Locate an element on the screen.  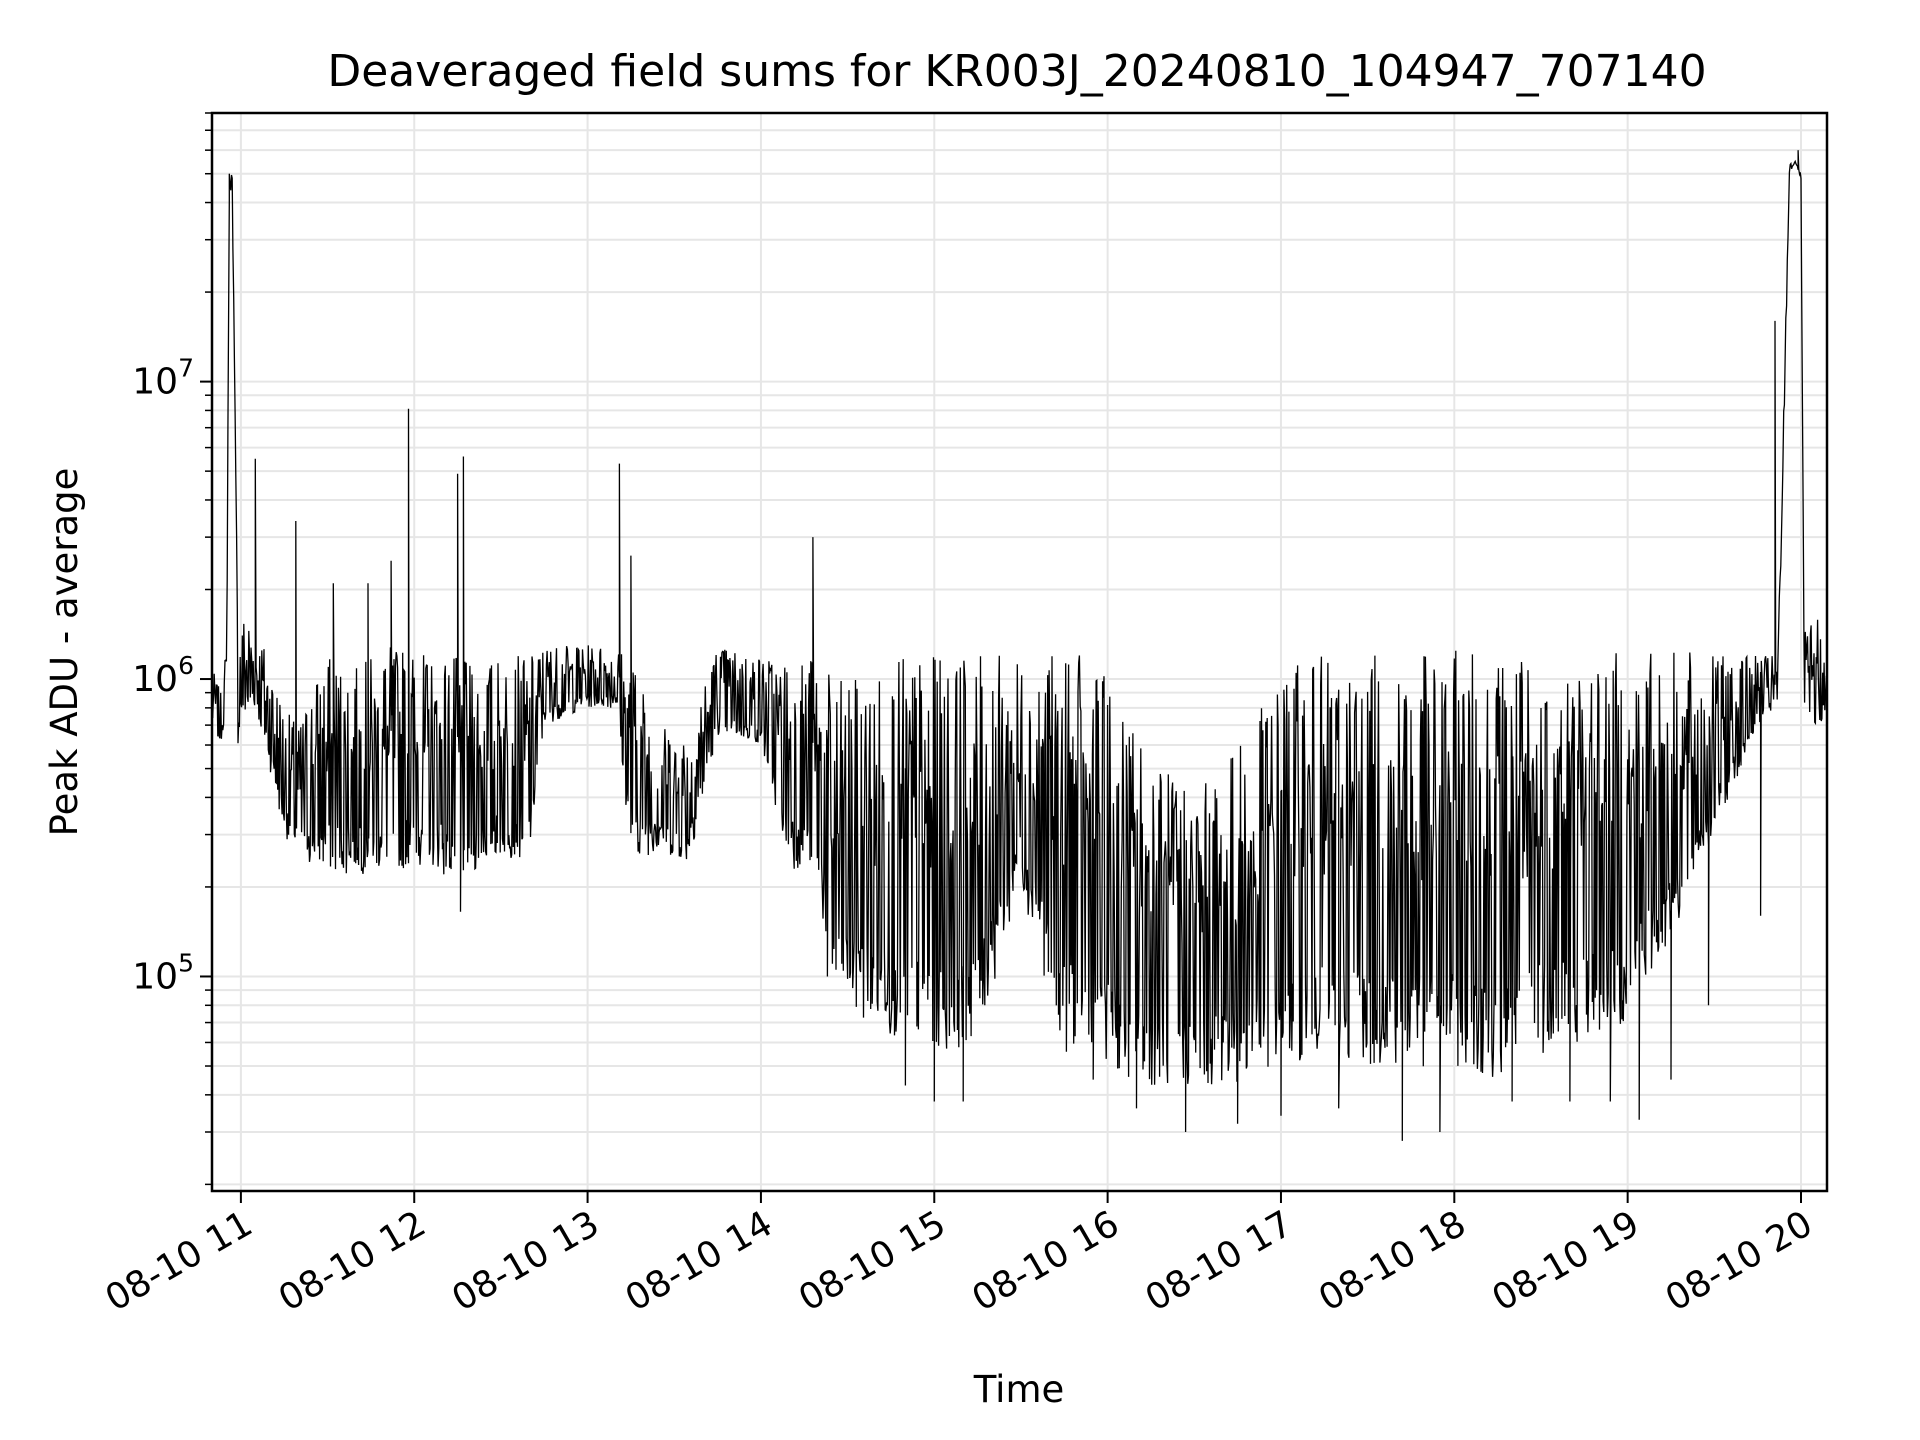
y-tick-label: 10⁷ is located at coordinates (163, 378).